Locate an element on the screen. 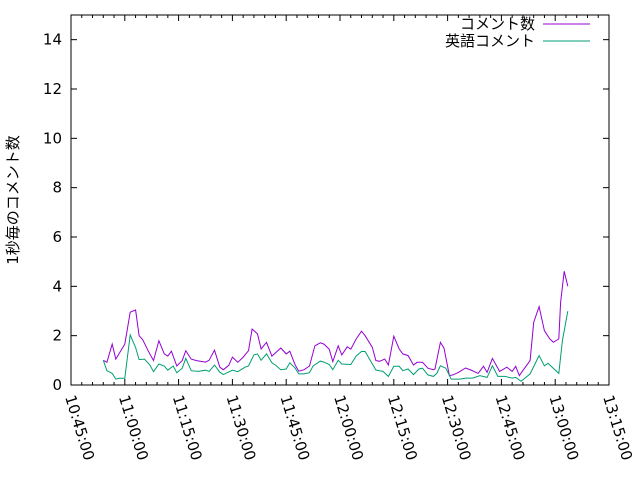 The image size is (640, 480). y-tick-label: 10 is located at coordinates (52, 138).